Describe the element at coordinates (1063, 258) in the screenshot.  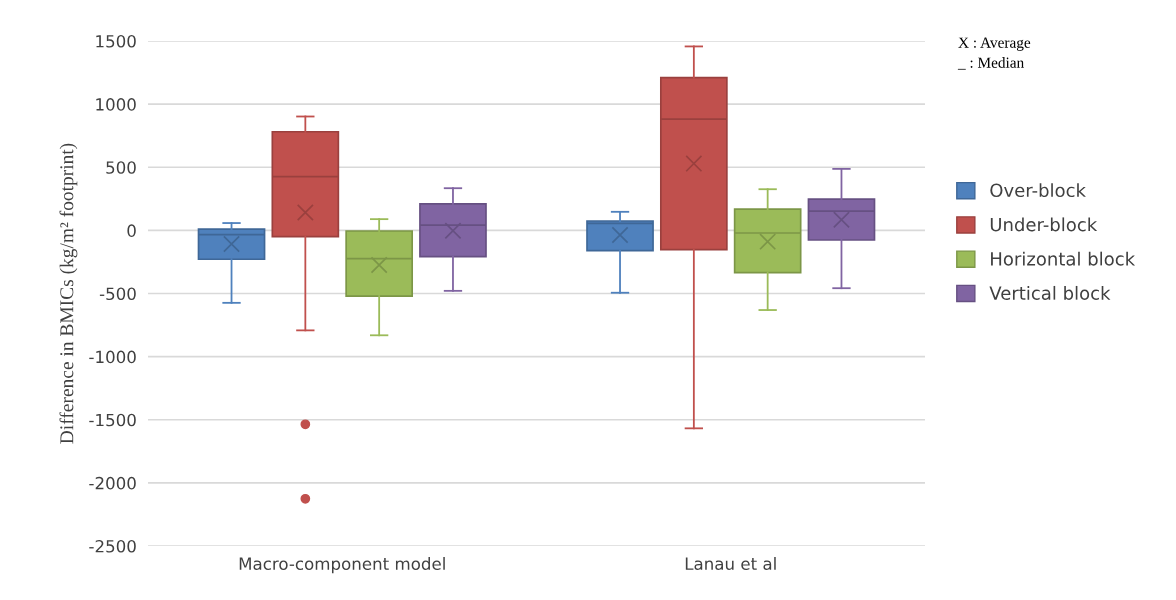
I see `legend-label: Horizontal block` at that location.